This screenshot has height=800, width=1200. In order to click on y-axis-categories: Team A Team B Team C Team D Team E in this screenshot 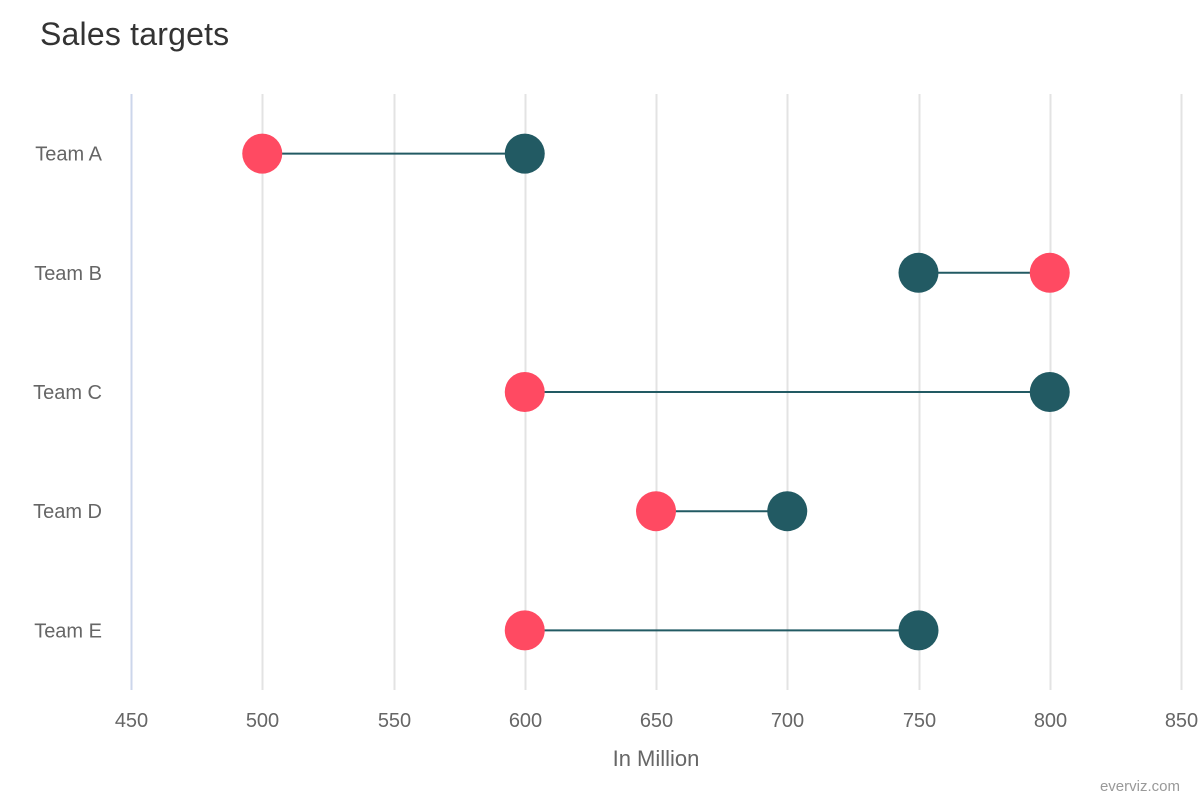, I will do `click(68, 393)`.